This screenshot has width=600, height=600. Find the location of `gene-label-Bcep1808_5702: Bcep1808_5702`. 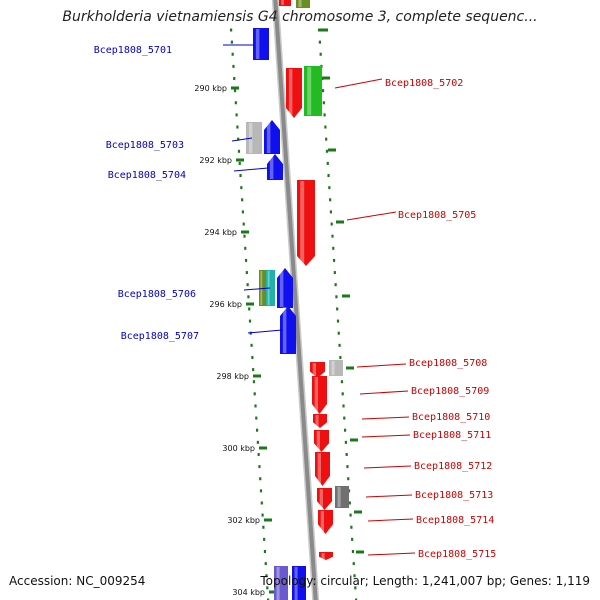

gene-label-Bcep1808_5702: Bcep1808_5702 is located at coordinates (424, 83).